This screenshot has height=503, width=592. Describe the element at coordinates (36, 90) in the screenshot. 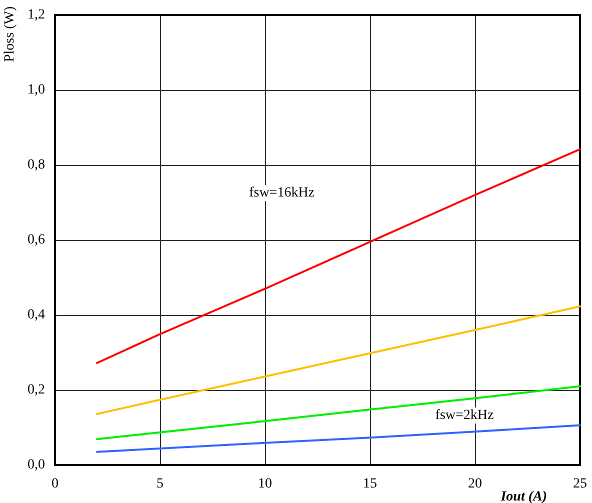

I see `y-tick-label: 1,0` at that location.